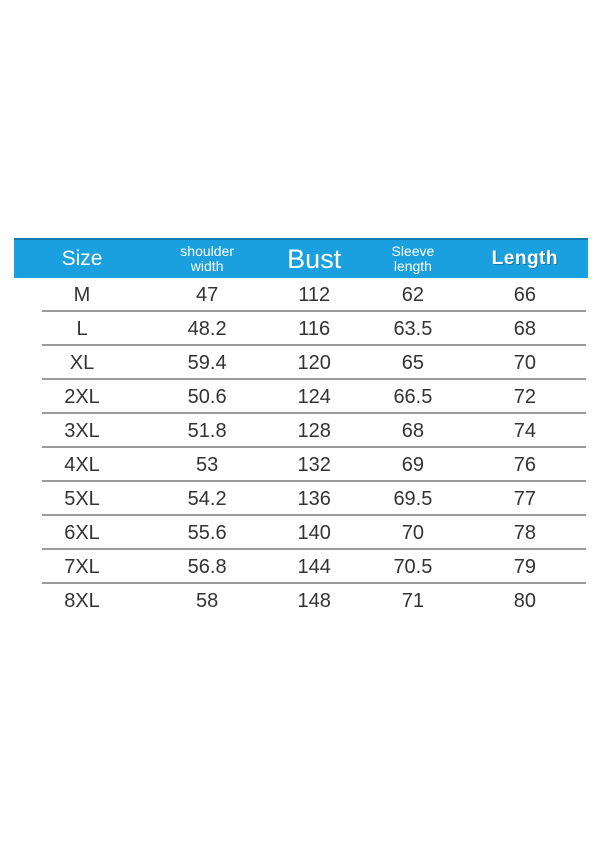  Describe the element at coordinates (413, 328) in the screenshot. I see `sleeve-length-cell: 63.5` at that location.